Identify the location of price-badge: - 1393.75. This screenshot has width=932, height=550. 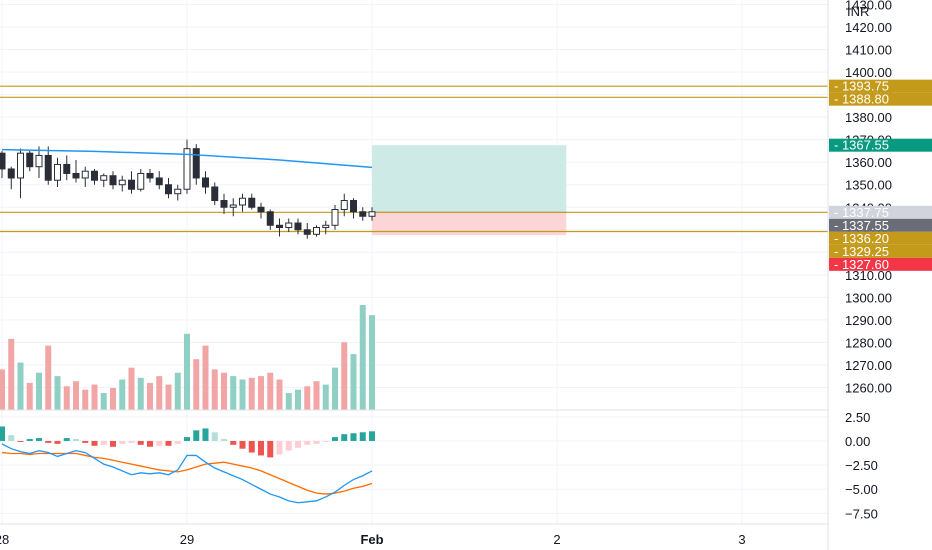
(880, 86).